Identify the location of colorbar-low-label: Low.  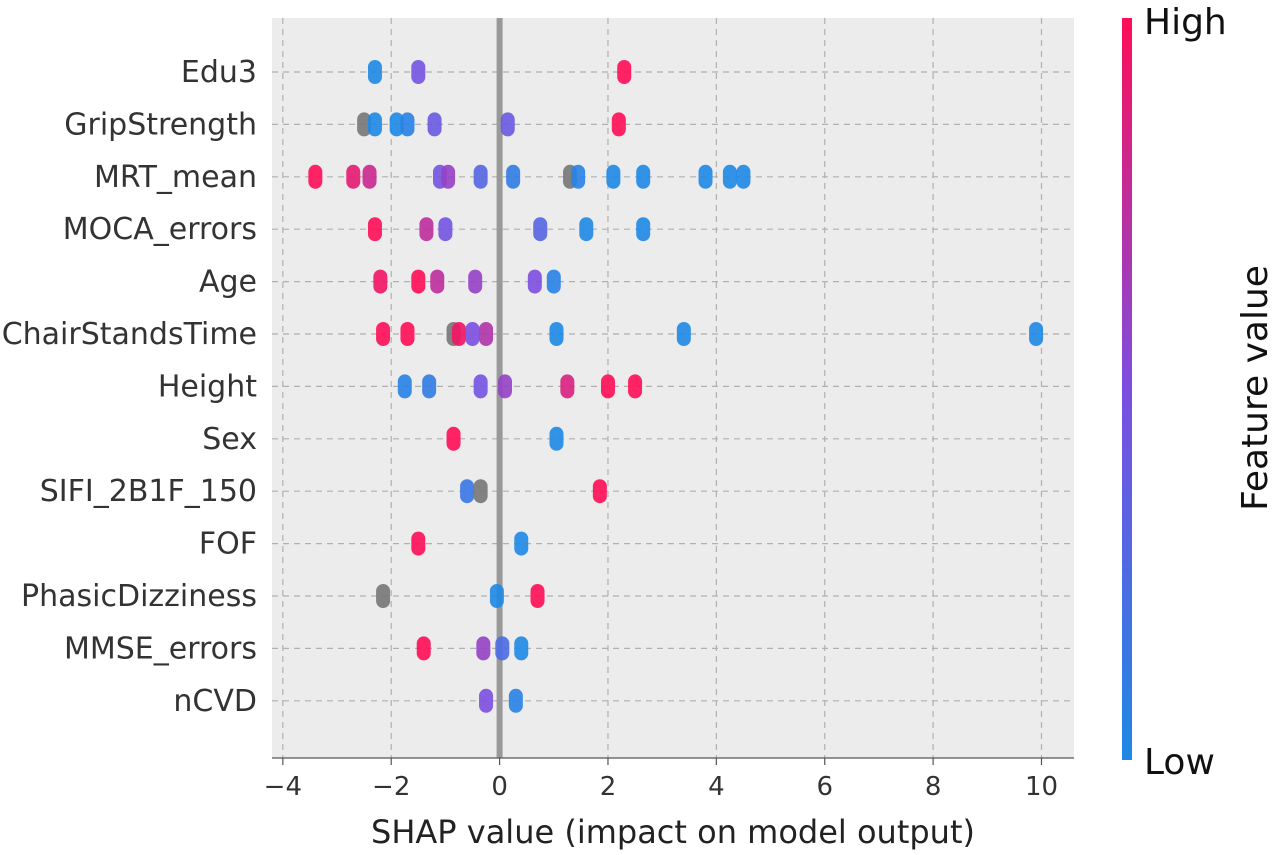
(1179, 762).